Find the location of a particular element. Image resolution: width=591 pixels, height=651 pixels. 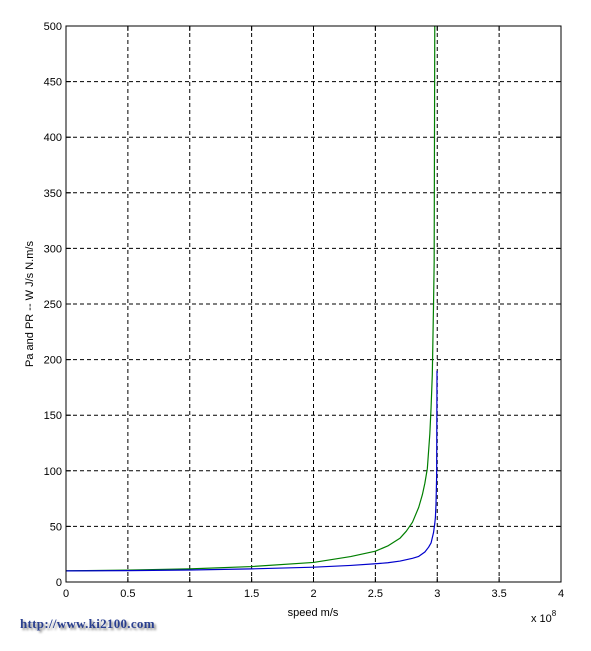

y-tick-label: 200 is located at coordinates (53, 361).